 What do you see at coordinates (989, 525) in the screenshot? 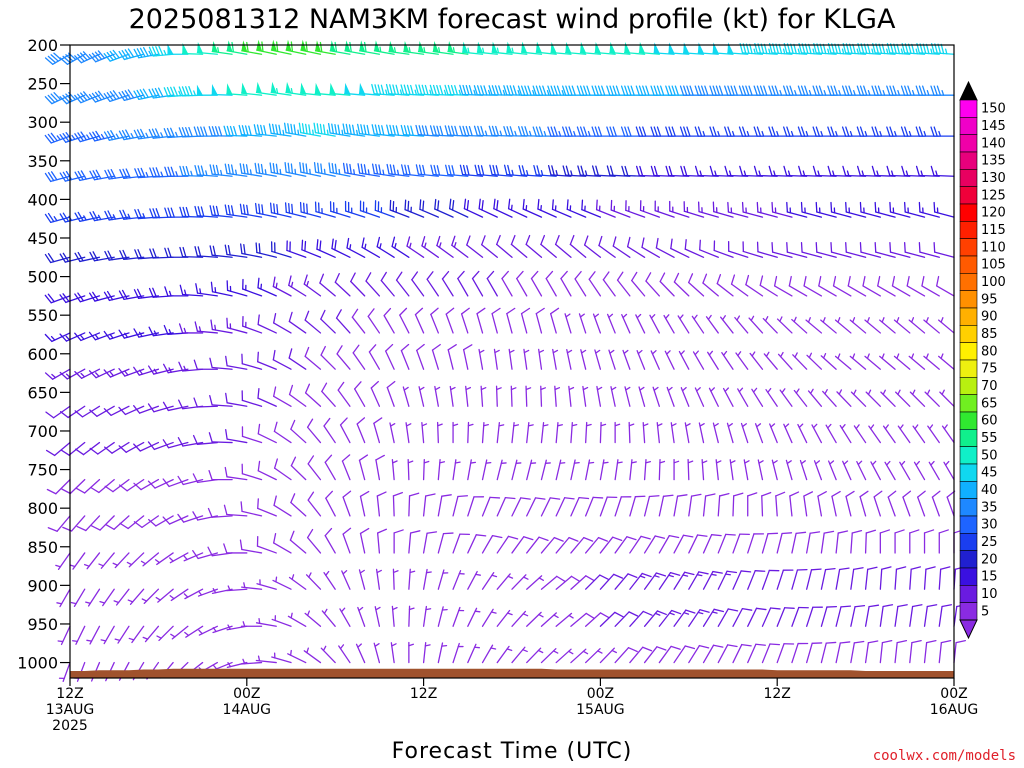
I see `colorbar-tick-label: 30` at bounding box center [989, 525].